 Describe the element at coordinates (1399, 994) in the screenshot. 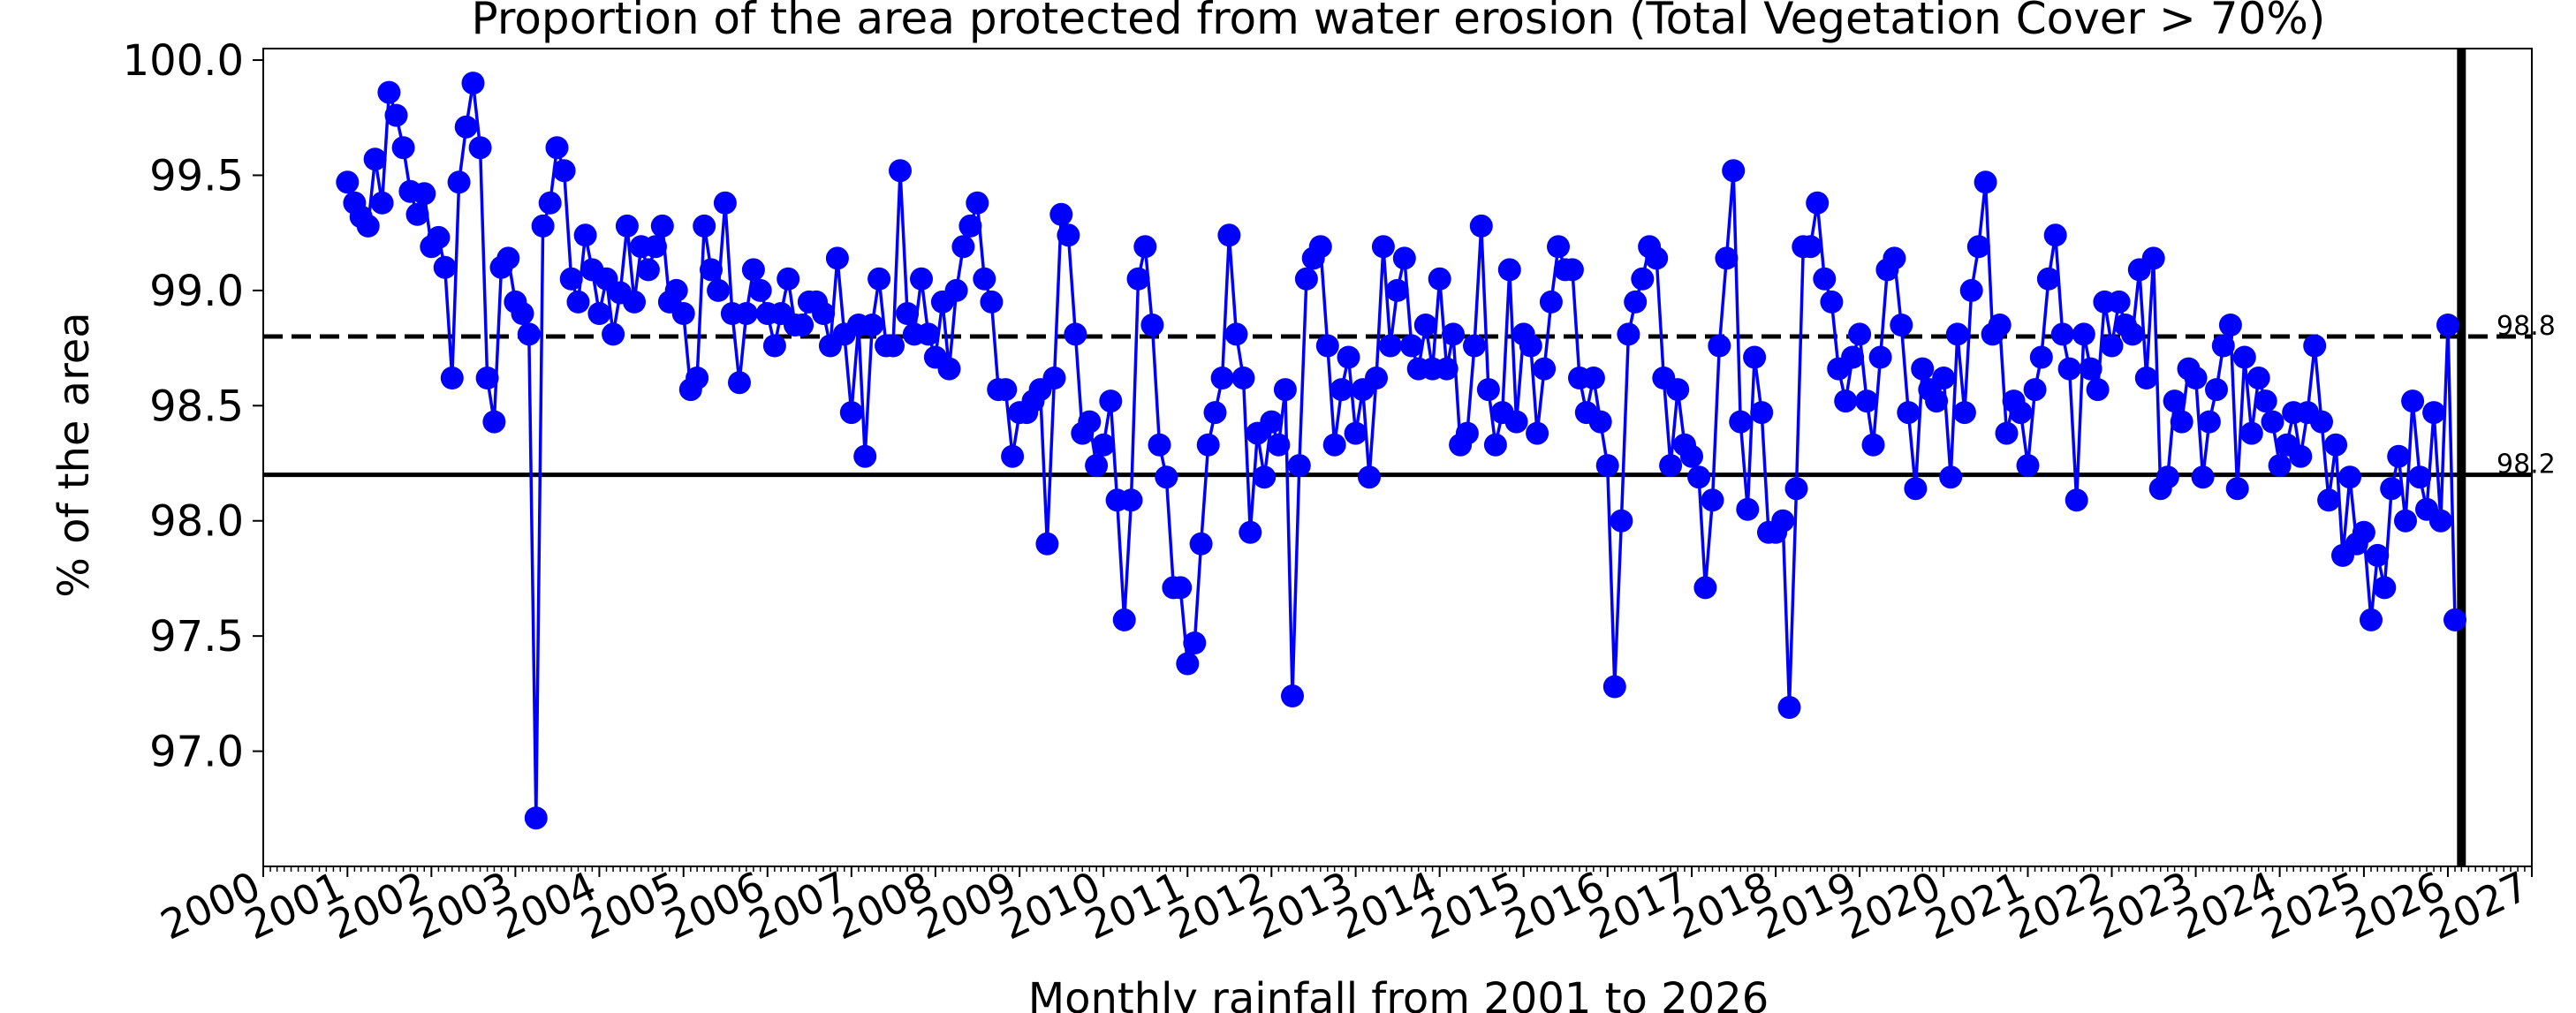

I see `x-axis-label: Monthly rainfall from 2001 to 2026` at that location.